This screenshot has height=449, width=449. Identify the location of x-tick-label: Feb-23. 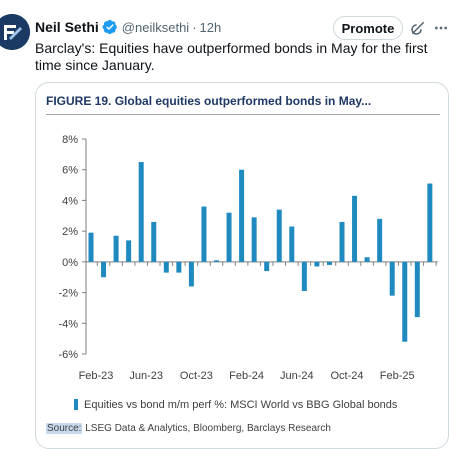
(96, 376).